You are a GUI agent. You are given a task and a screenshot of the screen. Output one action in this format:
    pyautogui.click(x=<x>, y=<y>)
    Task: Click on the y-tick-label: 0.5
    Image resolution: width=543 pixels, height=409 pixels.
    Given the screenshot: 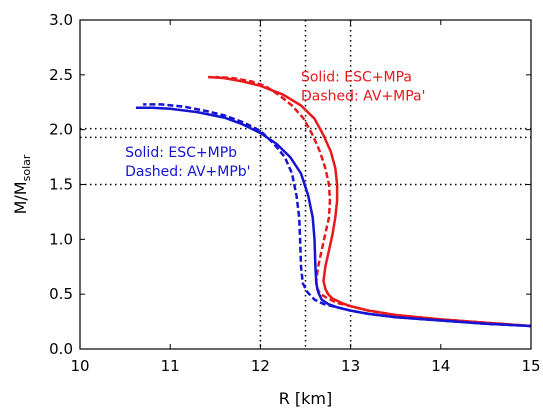 What is the action you would take?
    pyautogui.click(x=61, y=294)
    